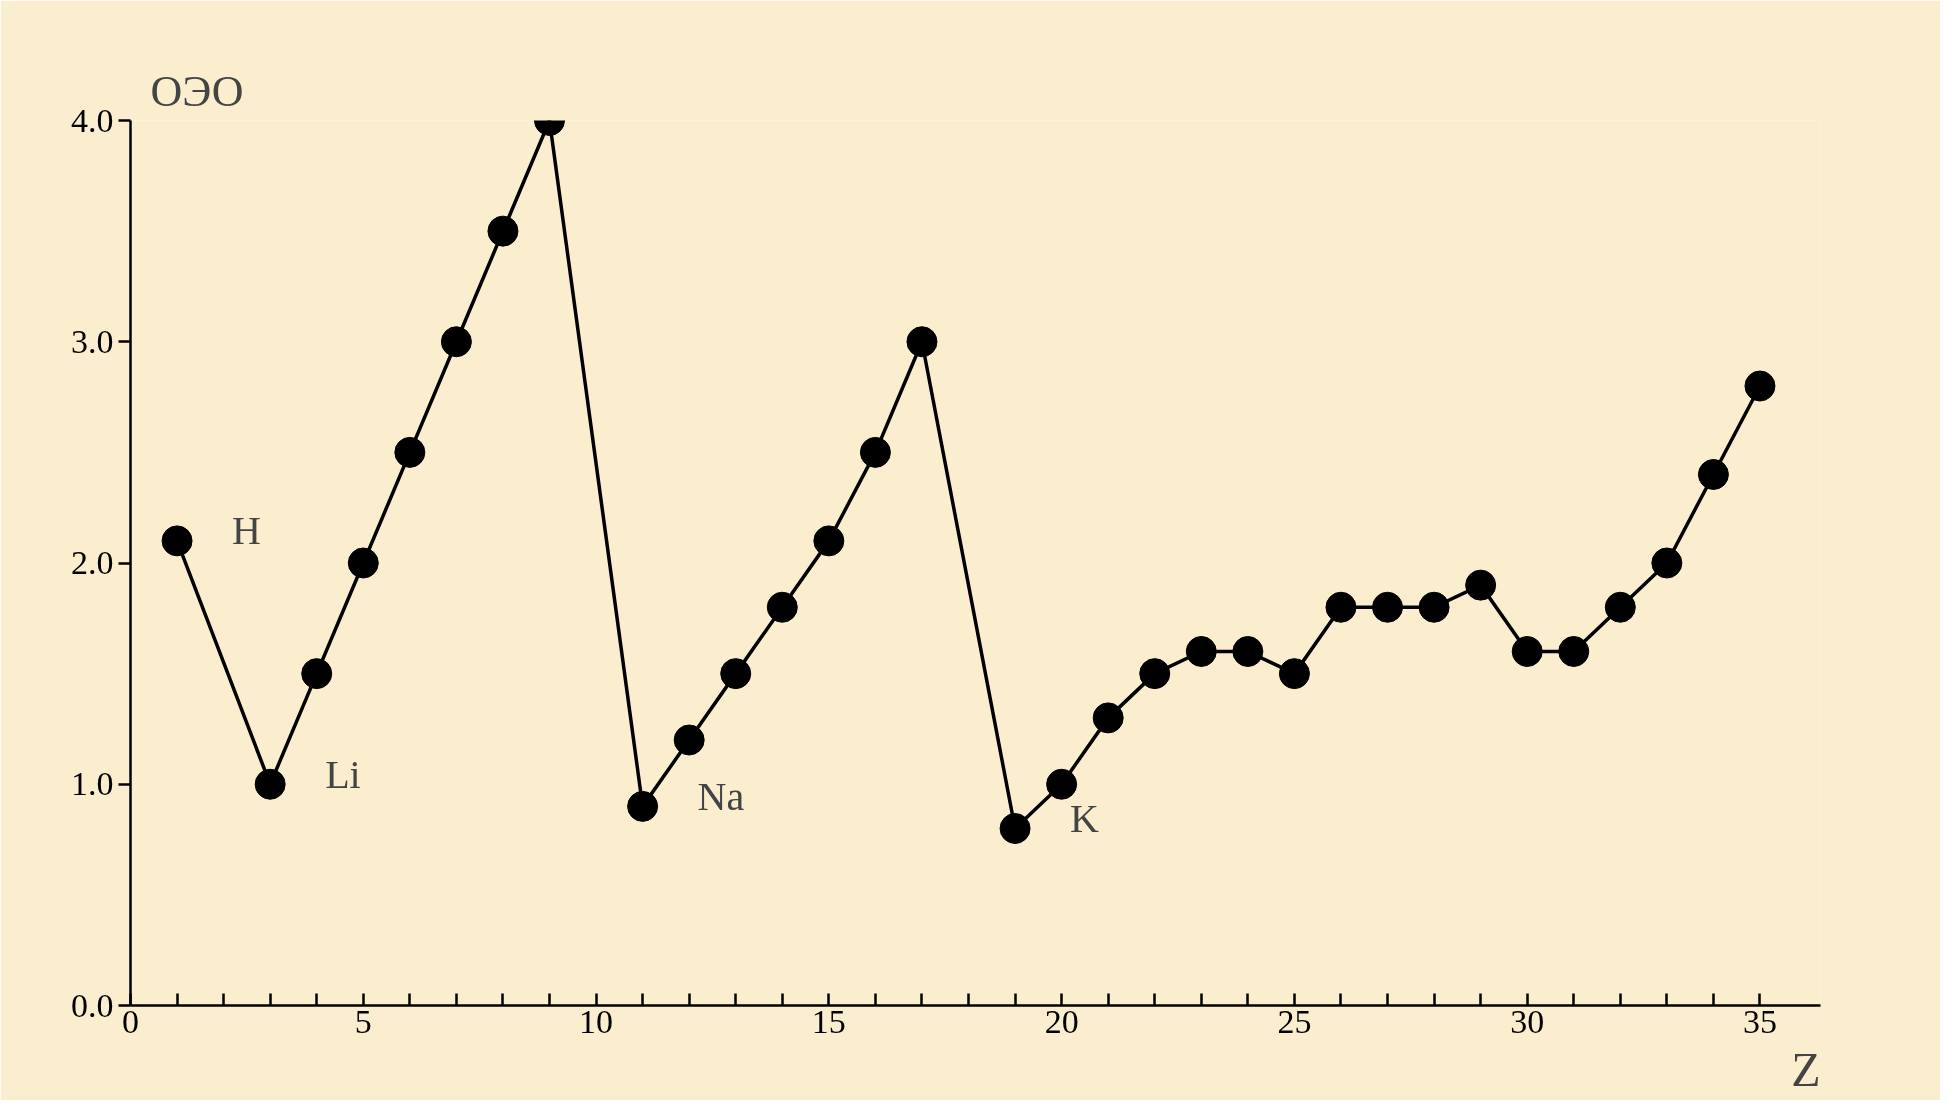 Image resolution: width=1957 pixels, height=1118 pixels. What do you see at coordinates (92, 784) in the screenshot?
I see `y-tick-label: 1.0` at bounding box center [92, 784].